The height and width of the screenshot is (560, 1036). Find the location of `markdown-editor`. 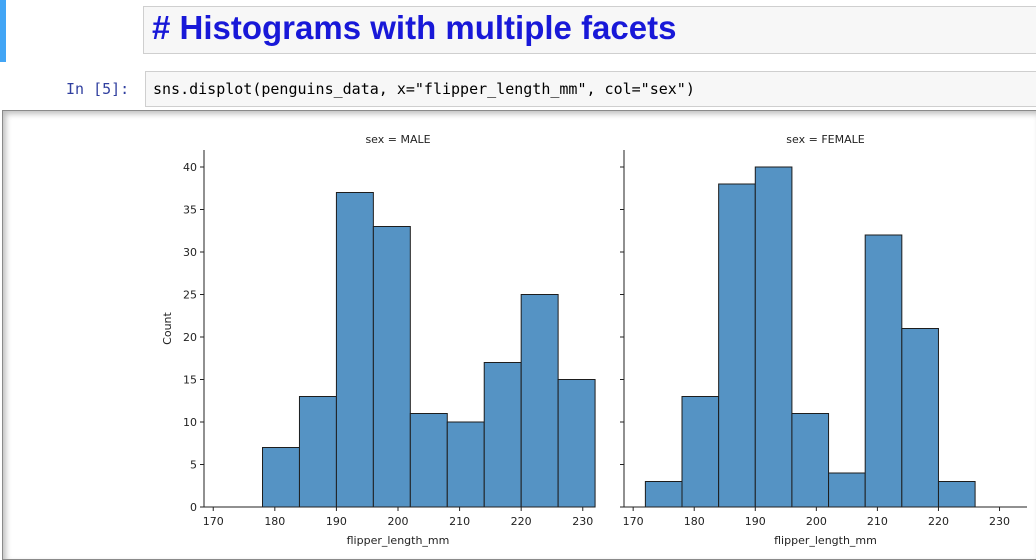

markdown-editor is located at coordinates (589, 30).